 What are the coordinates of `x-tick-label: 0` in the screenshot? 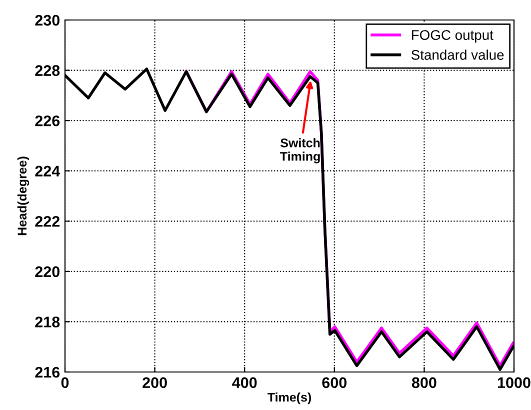 It's located at (65, 382).